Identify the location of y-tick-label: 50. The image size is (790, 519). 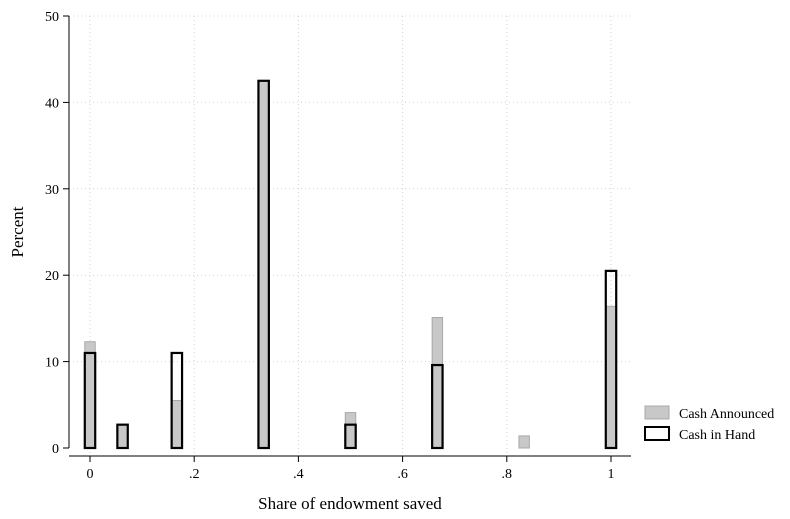
(52, 17).